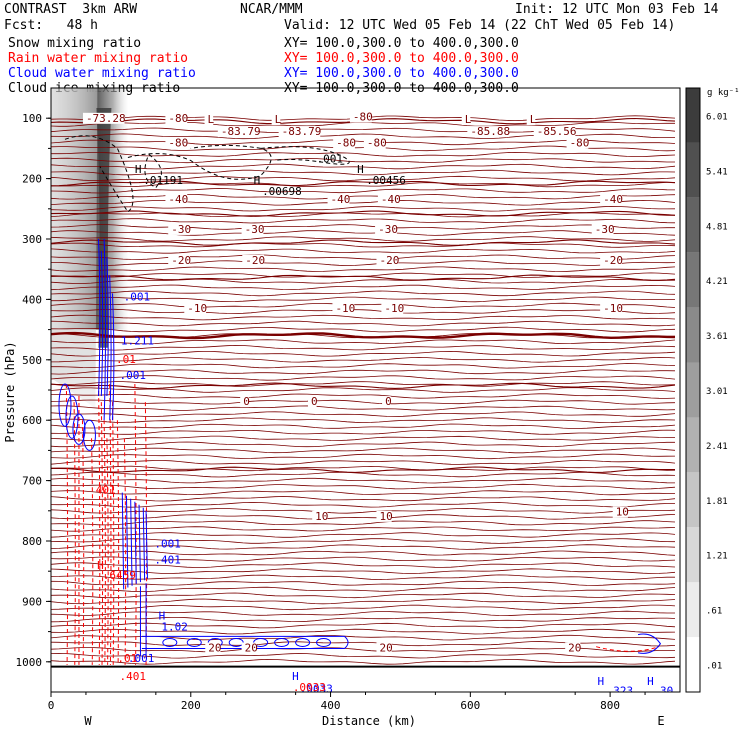 The height and width of the screenshot is (740, 740). I want to click on y-tick-label: 600, so click(32, 420).